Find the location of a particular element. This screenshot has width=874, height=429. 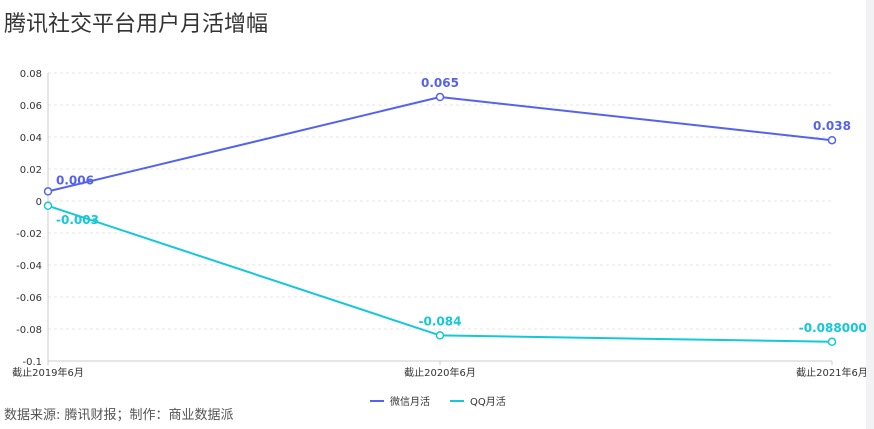

legend-label: 微信月活 is located at coordinates (410, 401).